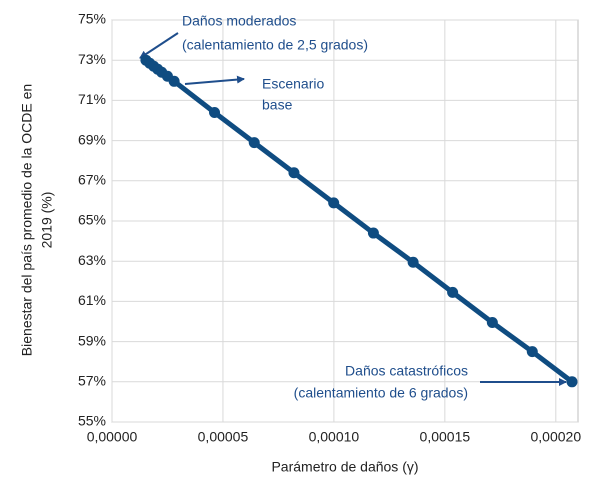  Describe the element at coordinates (92, 340) in the screenshot. I see `y-tick-label: 59%` at that location.